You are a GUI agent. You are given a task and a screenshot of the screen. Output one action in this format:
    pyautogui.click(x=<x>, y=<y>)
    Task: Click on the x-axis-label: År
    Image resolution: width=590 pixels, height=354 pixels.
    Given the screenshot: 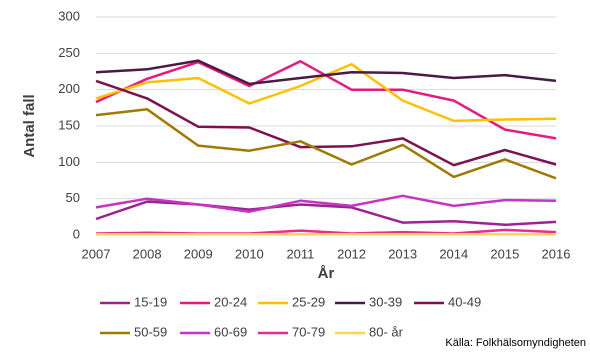 What is the action you would take?
    pyautogui.click(x=326, y=273)
    